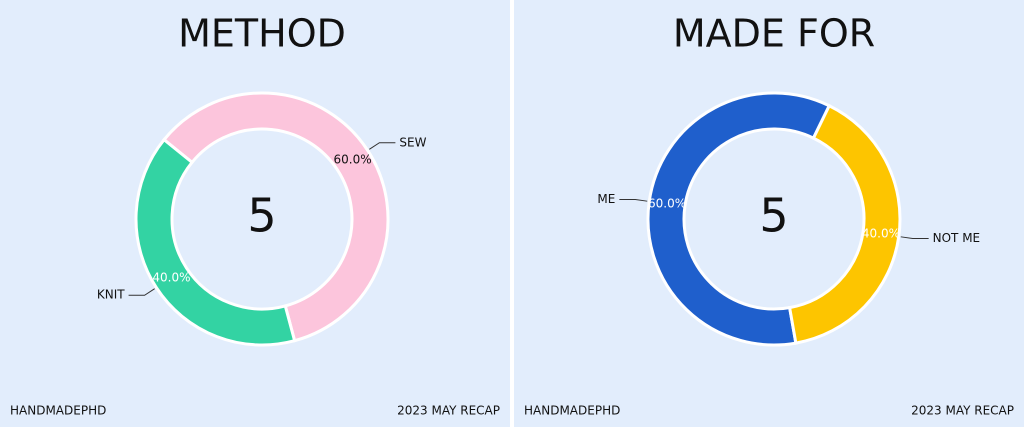  Describe the element at coordinates (774, 34) in the screenshot. I see `chart-title: MADE FOR` at that location.